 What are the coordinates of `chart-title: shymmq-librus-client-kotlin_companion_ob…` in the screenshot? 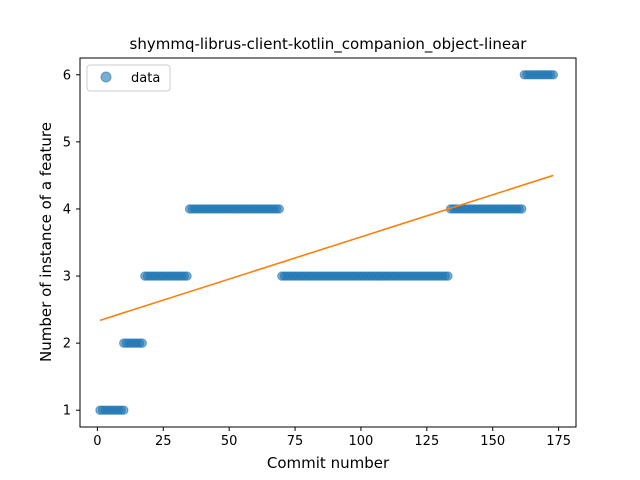 It's located at (329, 44).